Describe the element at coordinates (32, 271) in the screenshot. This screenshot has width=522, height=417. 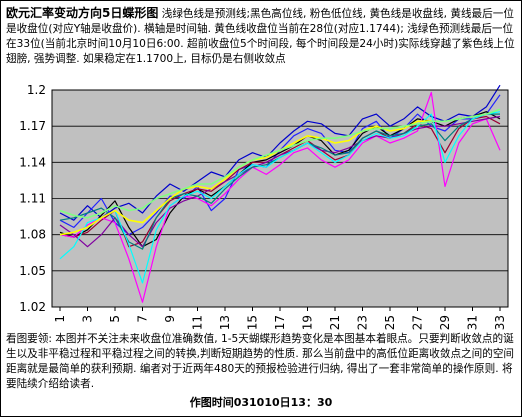
I see `y-tick-label: 1.05` at that location.